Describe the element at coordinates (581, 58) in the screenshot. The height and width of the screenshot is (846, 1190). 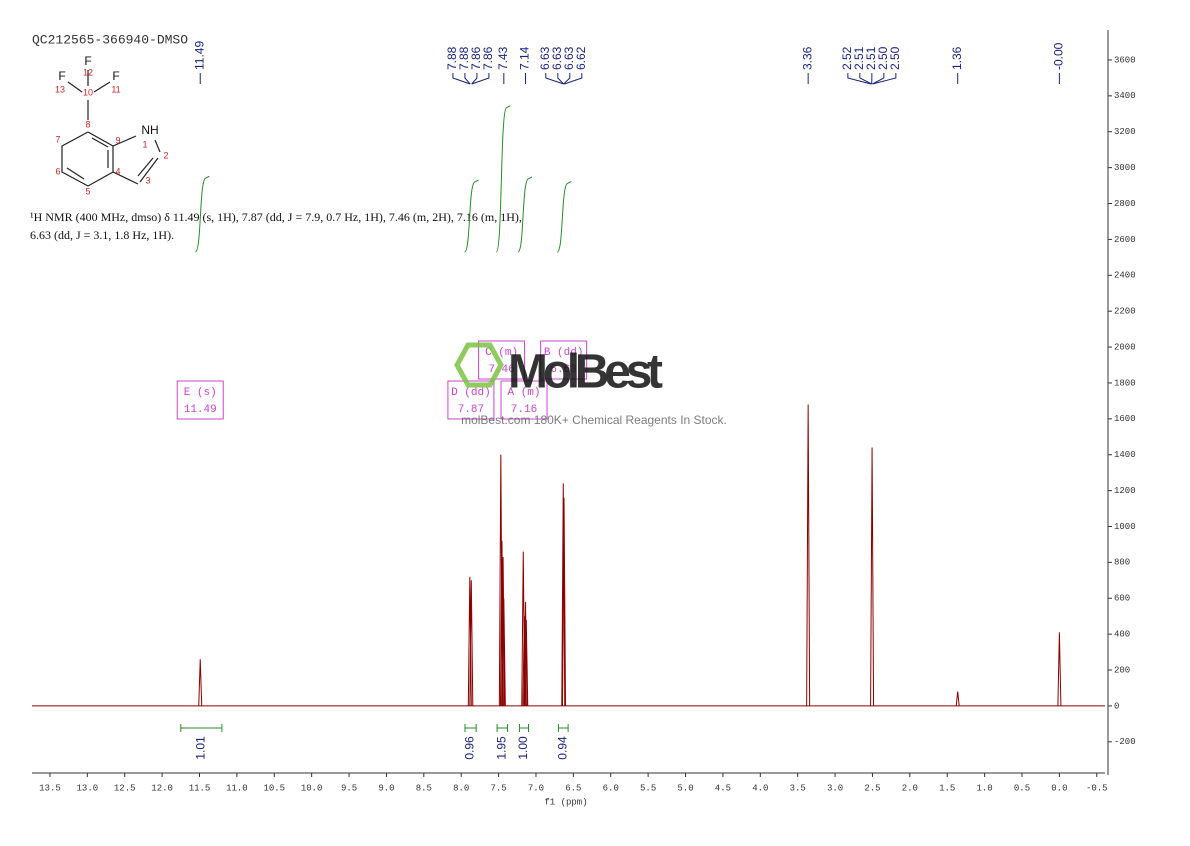
I see `peak-label: 6.62` at that location.